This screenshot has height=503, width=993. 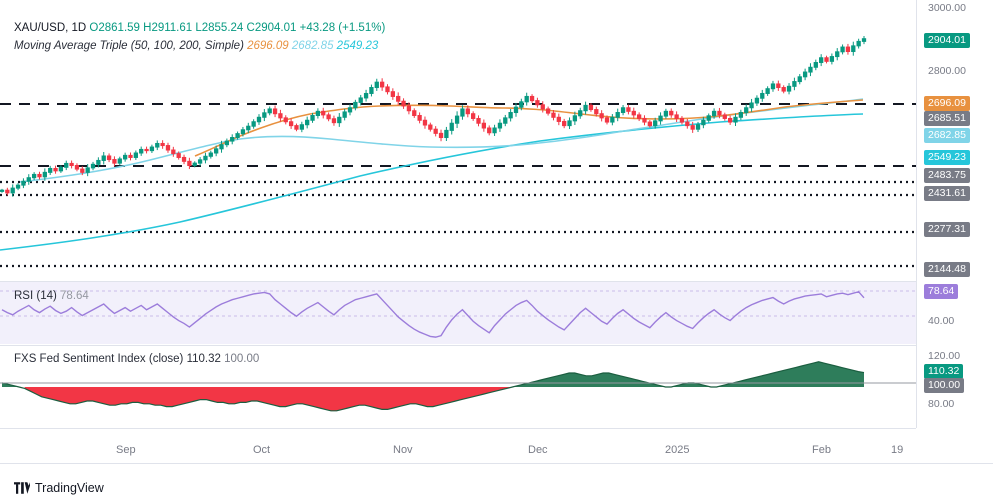 What do you see at coordinates (496, 463) in the screenshot?
I see `footer-divider` at bounding box center [496, 463].